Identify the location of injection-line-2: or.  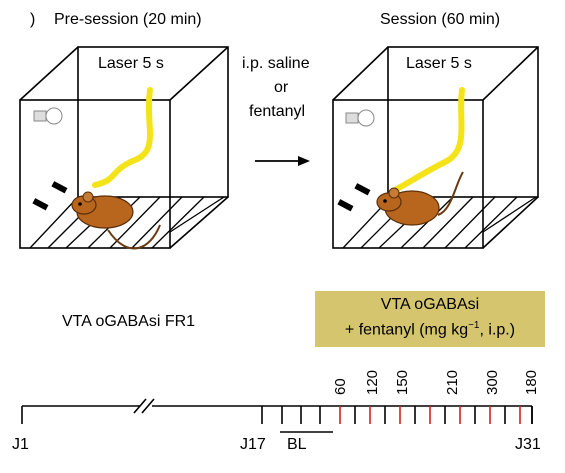
(281, 87).